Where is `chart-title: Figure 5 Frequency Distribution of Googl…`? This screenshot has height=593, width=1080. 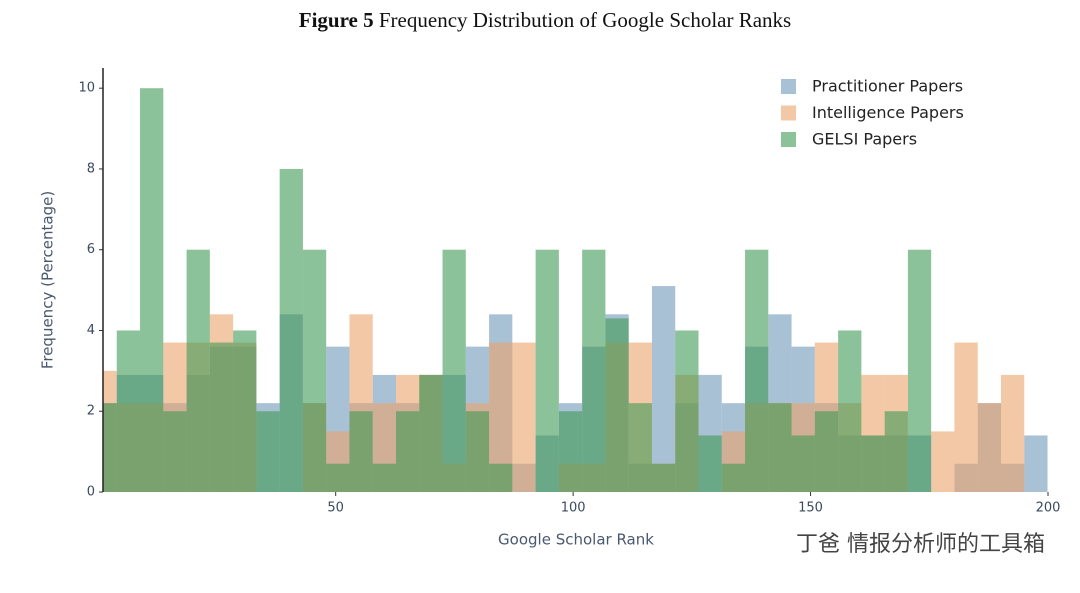
chart-title: Figure 5 Frequency Distribution of Googl… is located at coordinates (545, 20).